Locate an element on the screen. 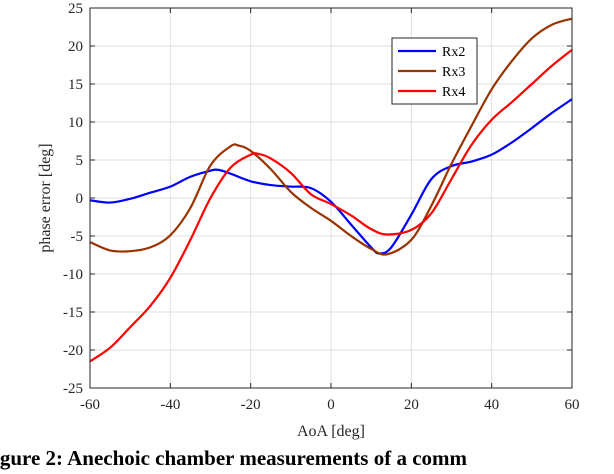 The width and height of the screenshot is (614, 474). y-tick-label: 5 is located at coordinates (80, 161).